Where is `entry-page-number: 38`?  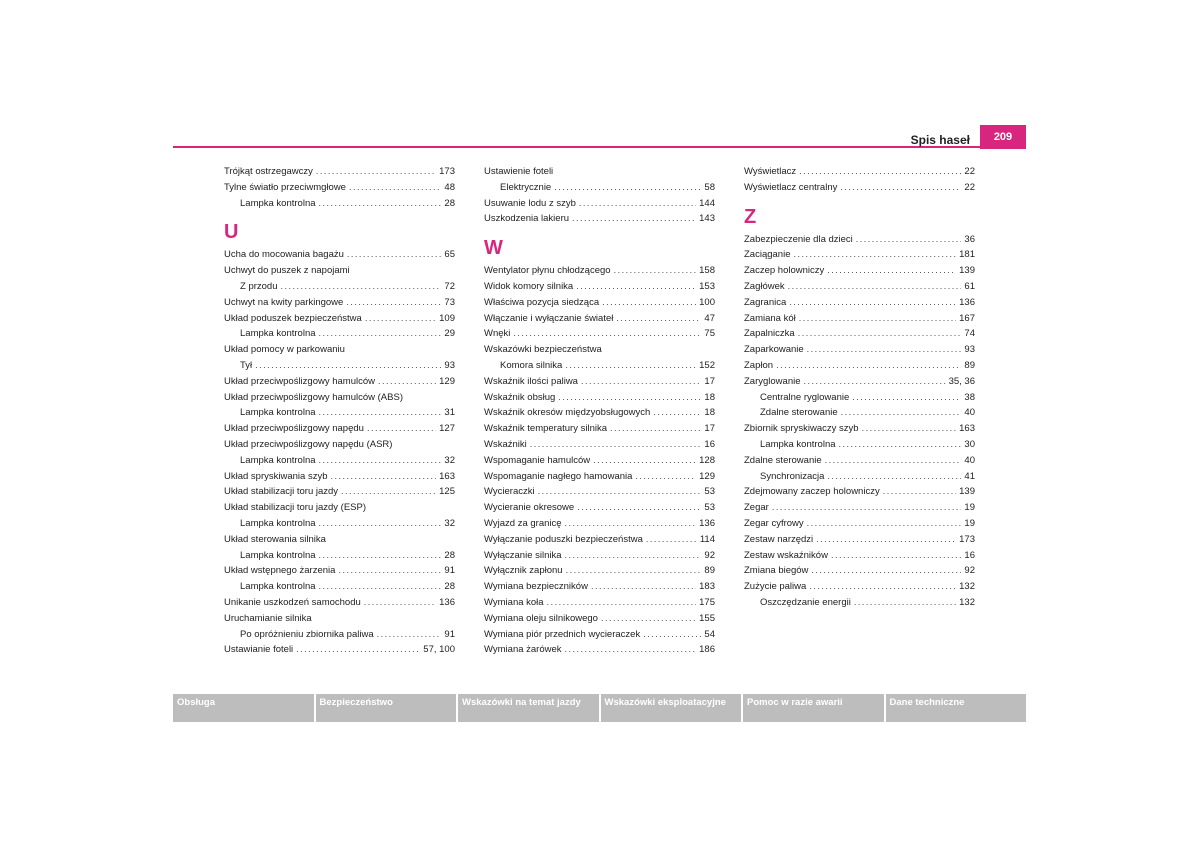 entry-page-number: 38 is located at coordinates (969, 397).